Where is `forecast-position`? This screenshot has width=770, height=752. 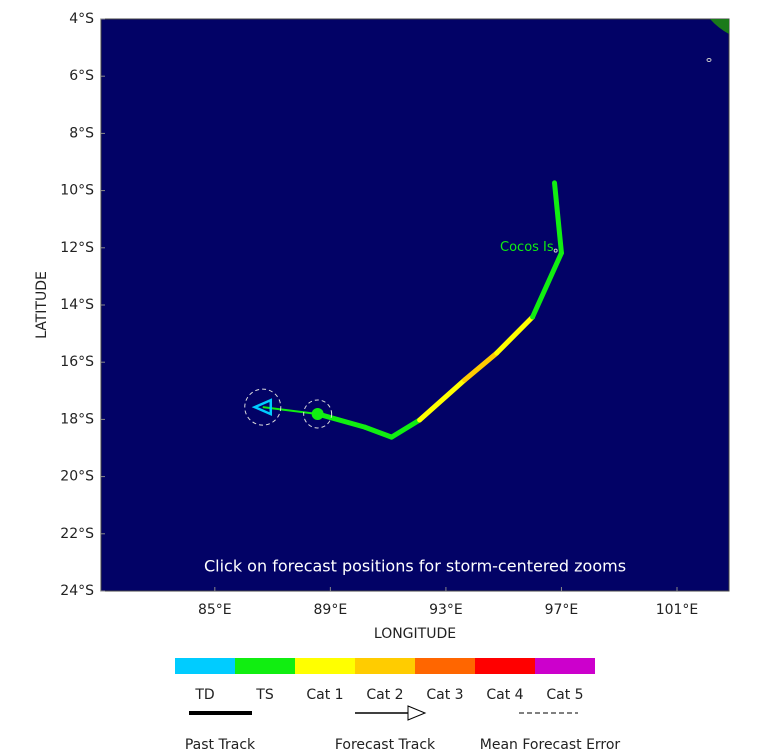
forecast-position is located at coordinates (317, 413).